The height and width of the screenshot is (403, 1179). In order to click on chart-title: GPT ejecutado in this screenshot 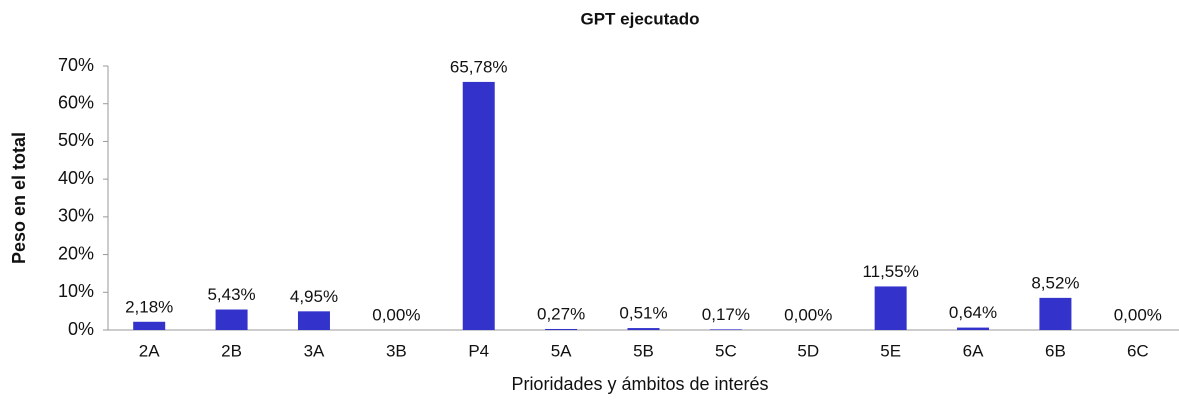, I will do `click(639, 18)`.